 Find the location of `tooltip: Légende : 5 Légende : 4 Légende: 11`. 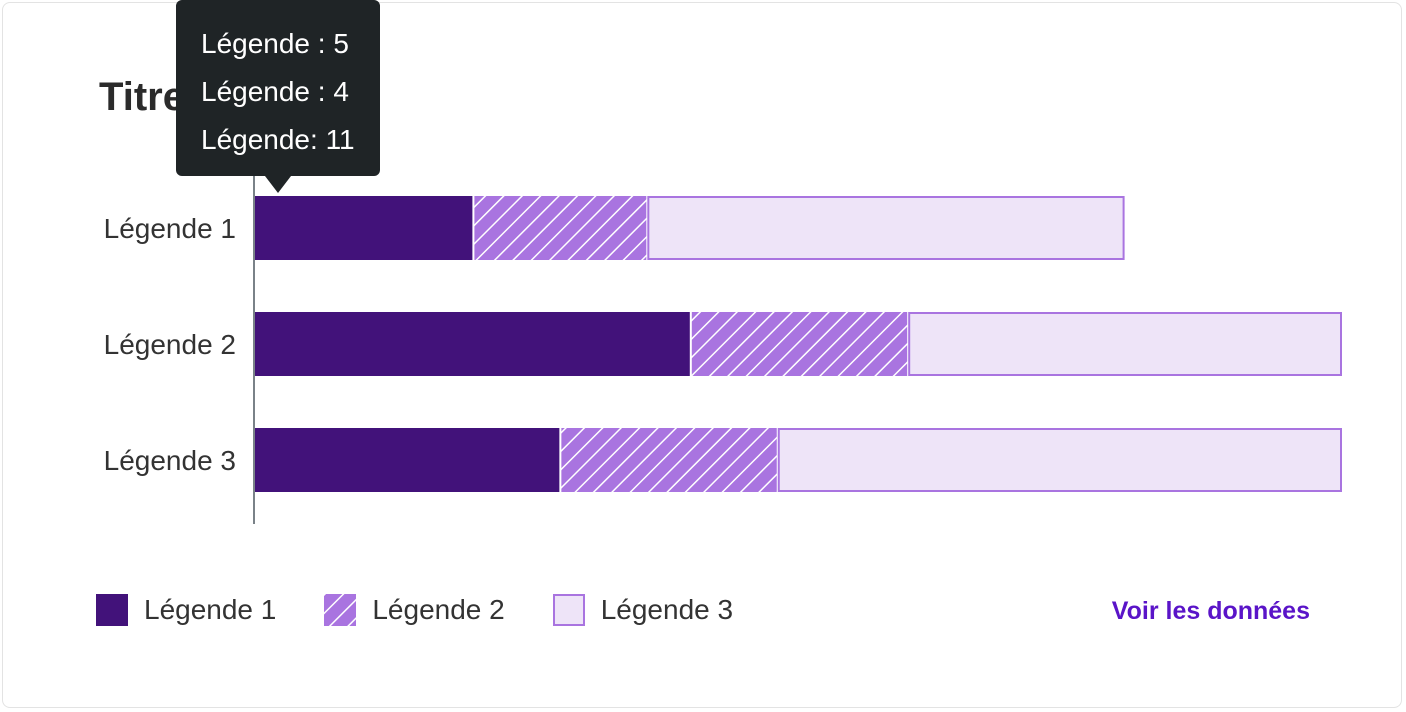

tooltip: Légende : 5 Légende : 4 Légende: 11 is located at coordinates (278, 96).